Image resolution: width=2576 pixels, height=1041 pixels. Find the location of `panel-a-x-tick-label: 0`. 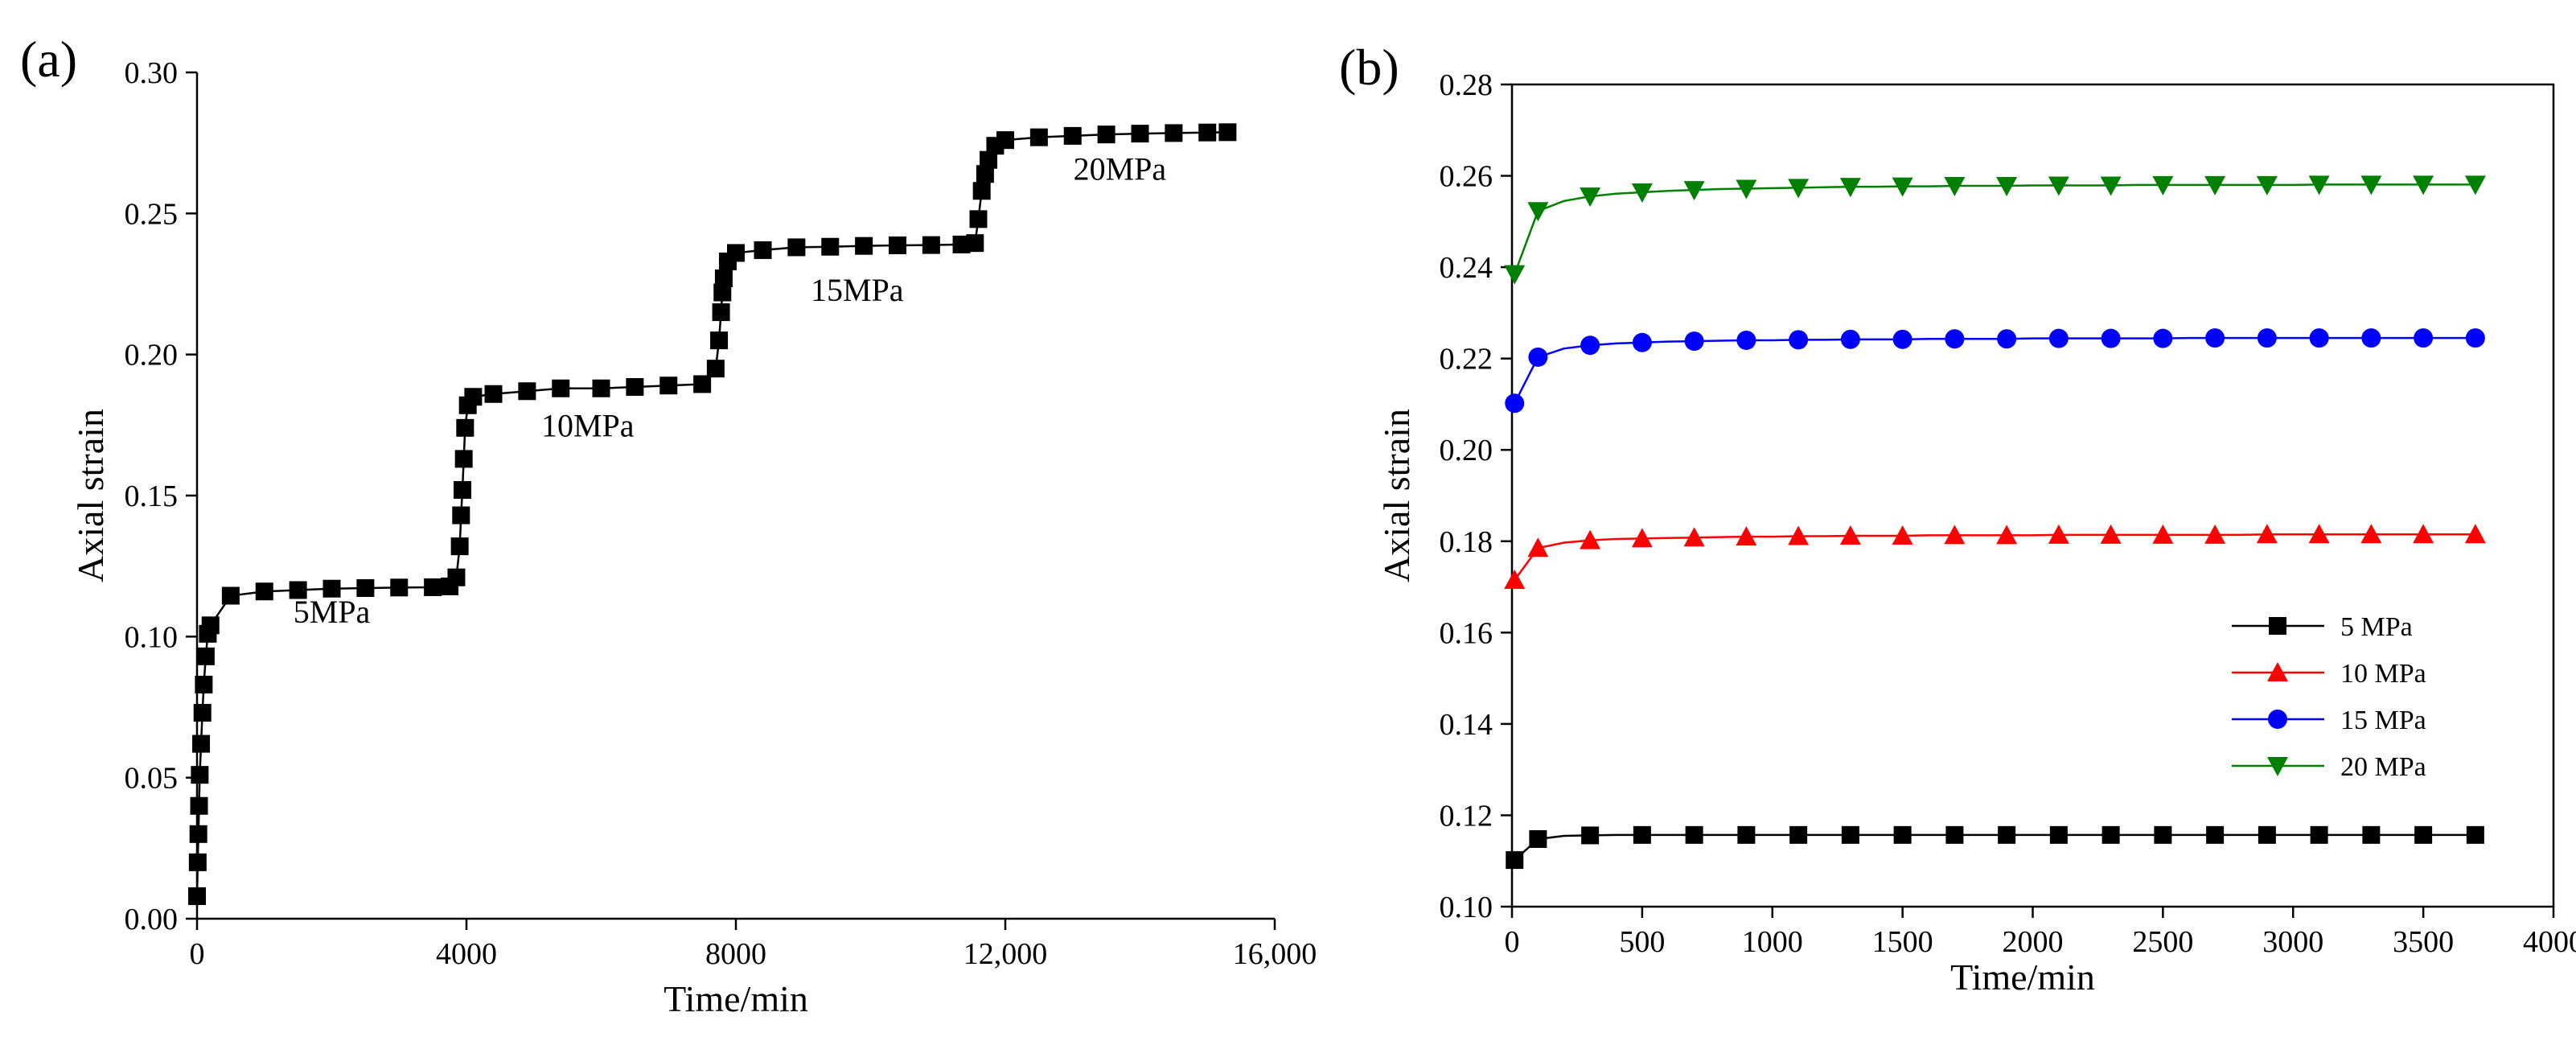

panel-a-x-tick-label: 0 is located at coordinates (197, 954).